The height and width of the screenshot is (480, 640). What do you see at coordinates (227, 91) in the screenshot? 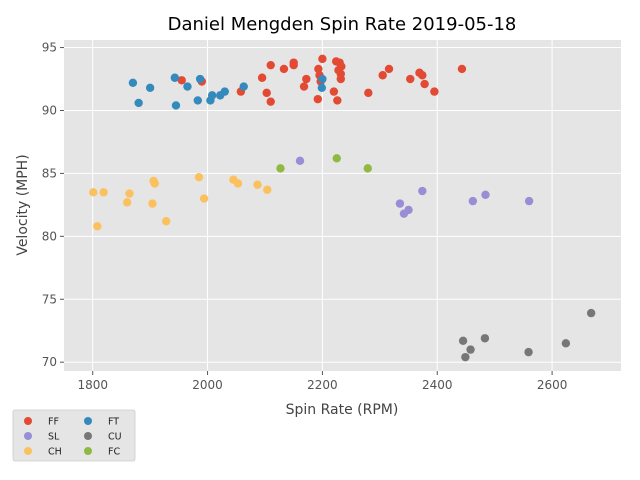
I see `series-ft` at bounding box center [227, 91].